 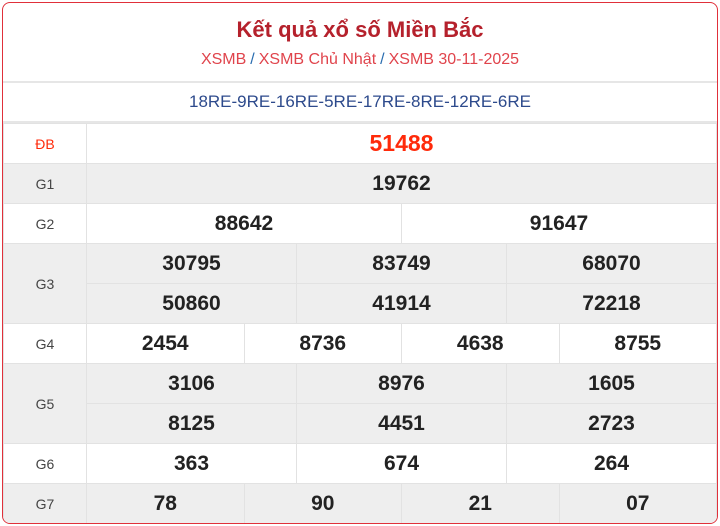 I want to click on prize-numbers: 19762, so click(x=401, y=183).